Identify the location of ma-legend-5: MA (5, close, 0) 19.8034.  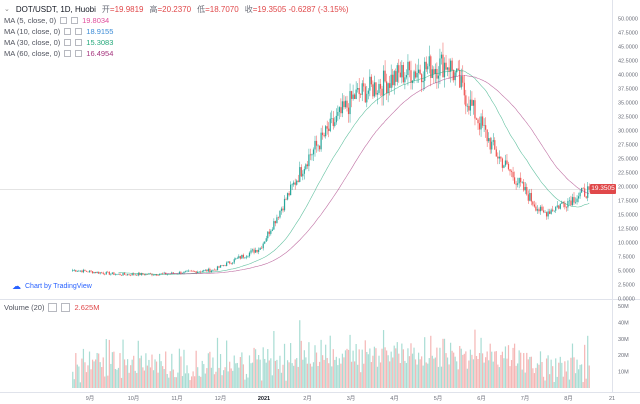
(176, 20).